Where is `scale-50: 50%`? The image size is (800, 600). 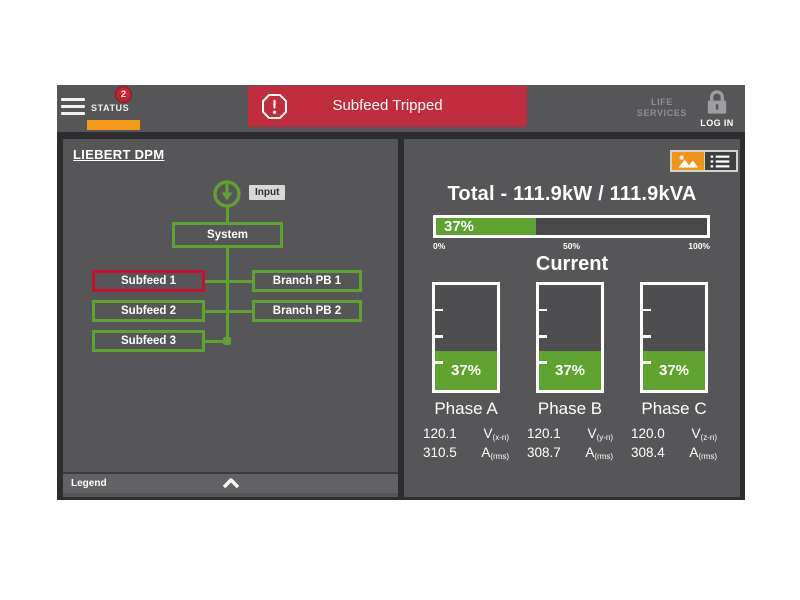 scale-50: 50% is located at coordinates (571, 246).